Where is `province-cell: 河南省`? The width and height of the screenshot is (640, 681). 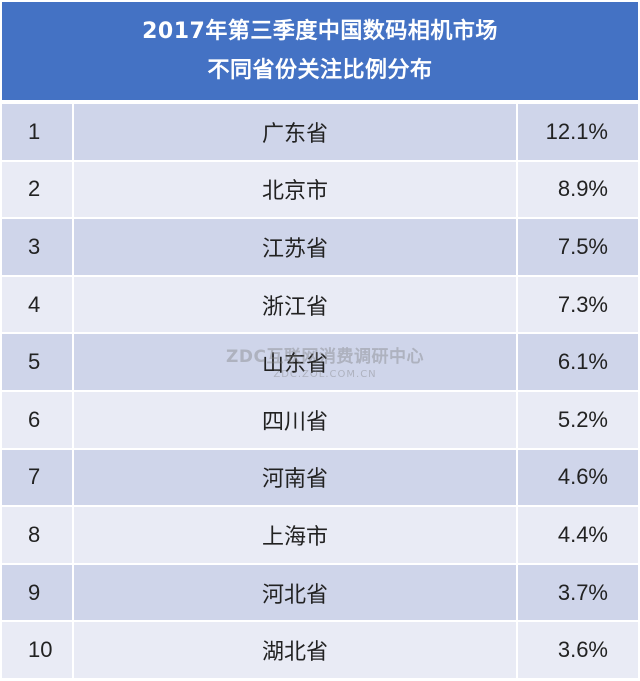 province-cell: 河南省 is located at coordinates (295, 477).